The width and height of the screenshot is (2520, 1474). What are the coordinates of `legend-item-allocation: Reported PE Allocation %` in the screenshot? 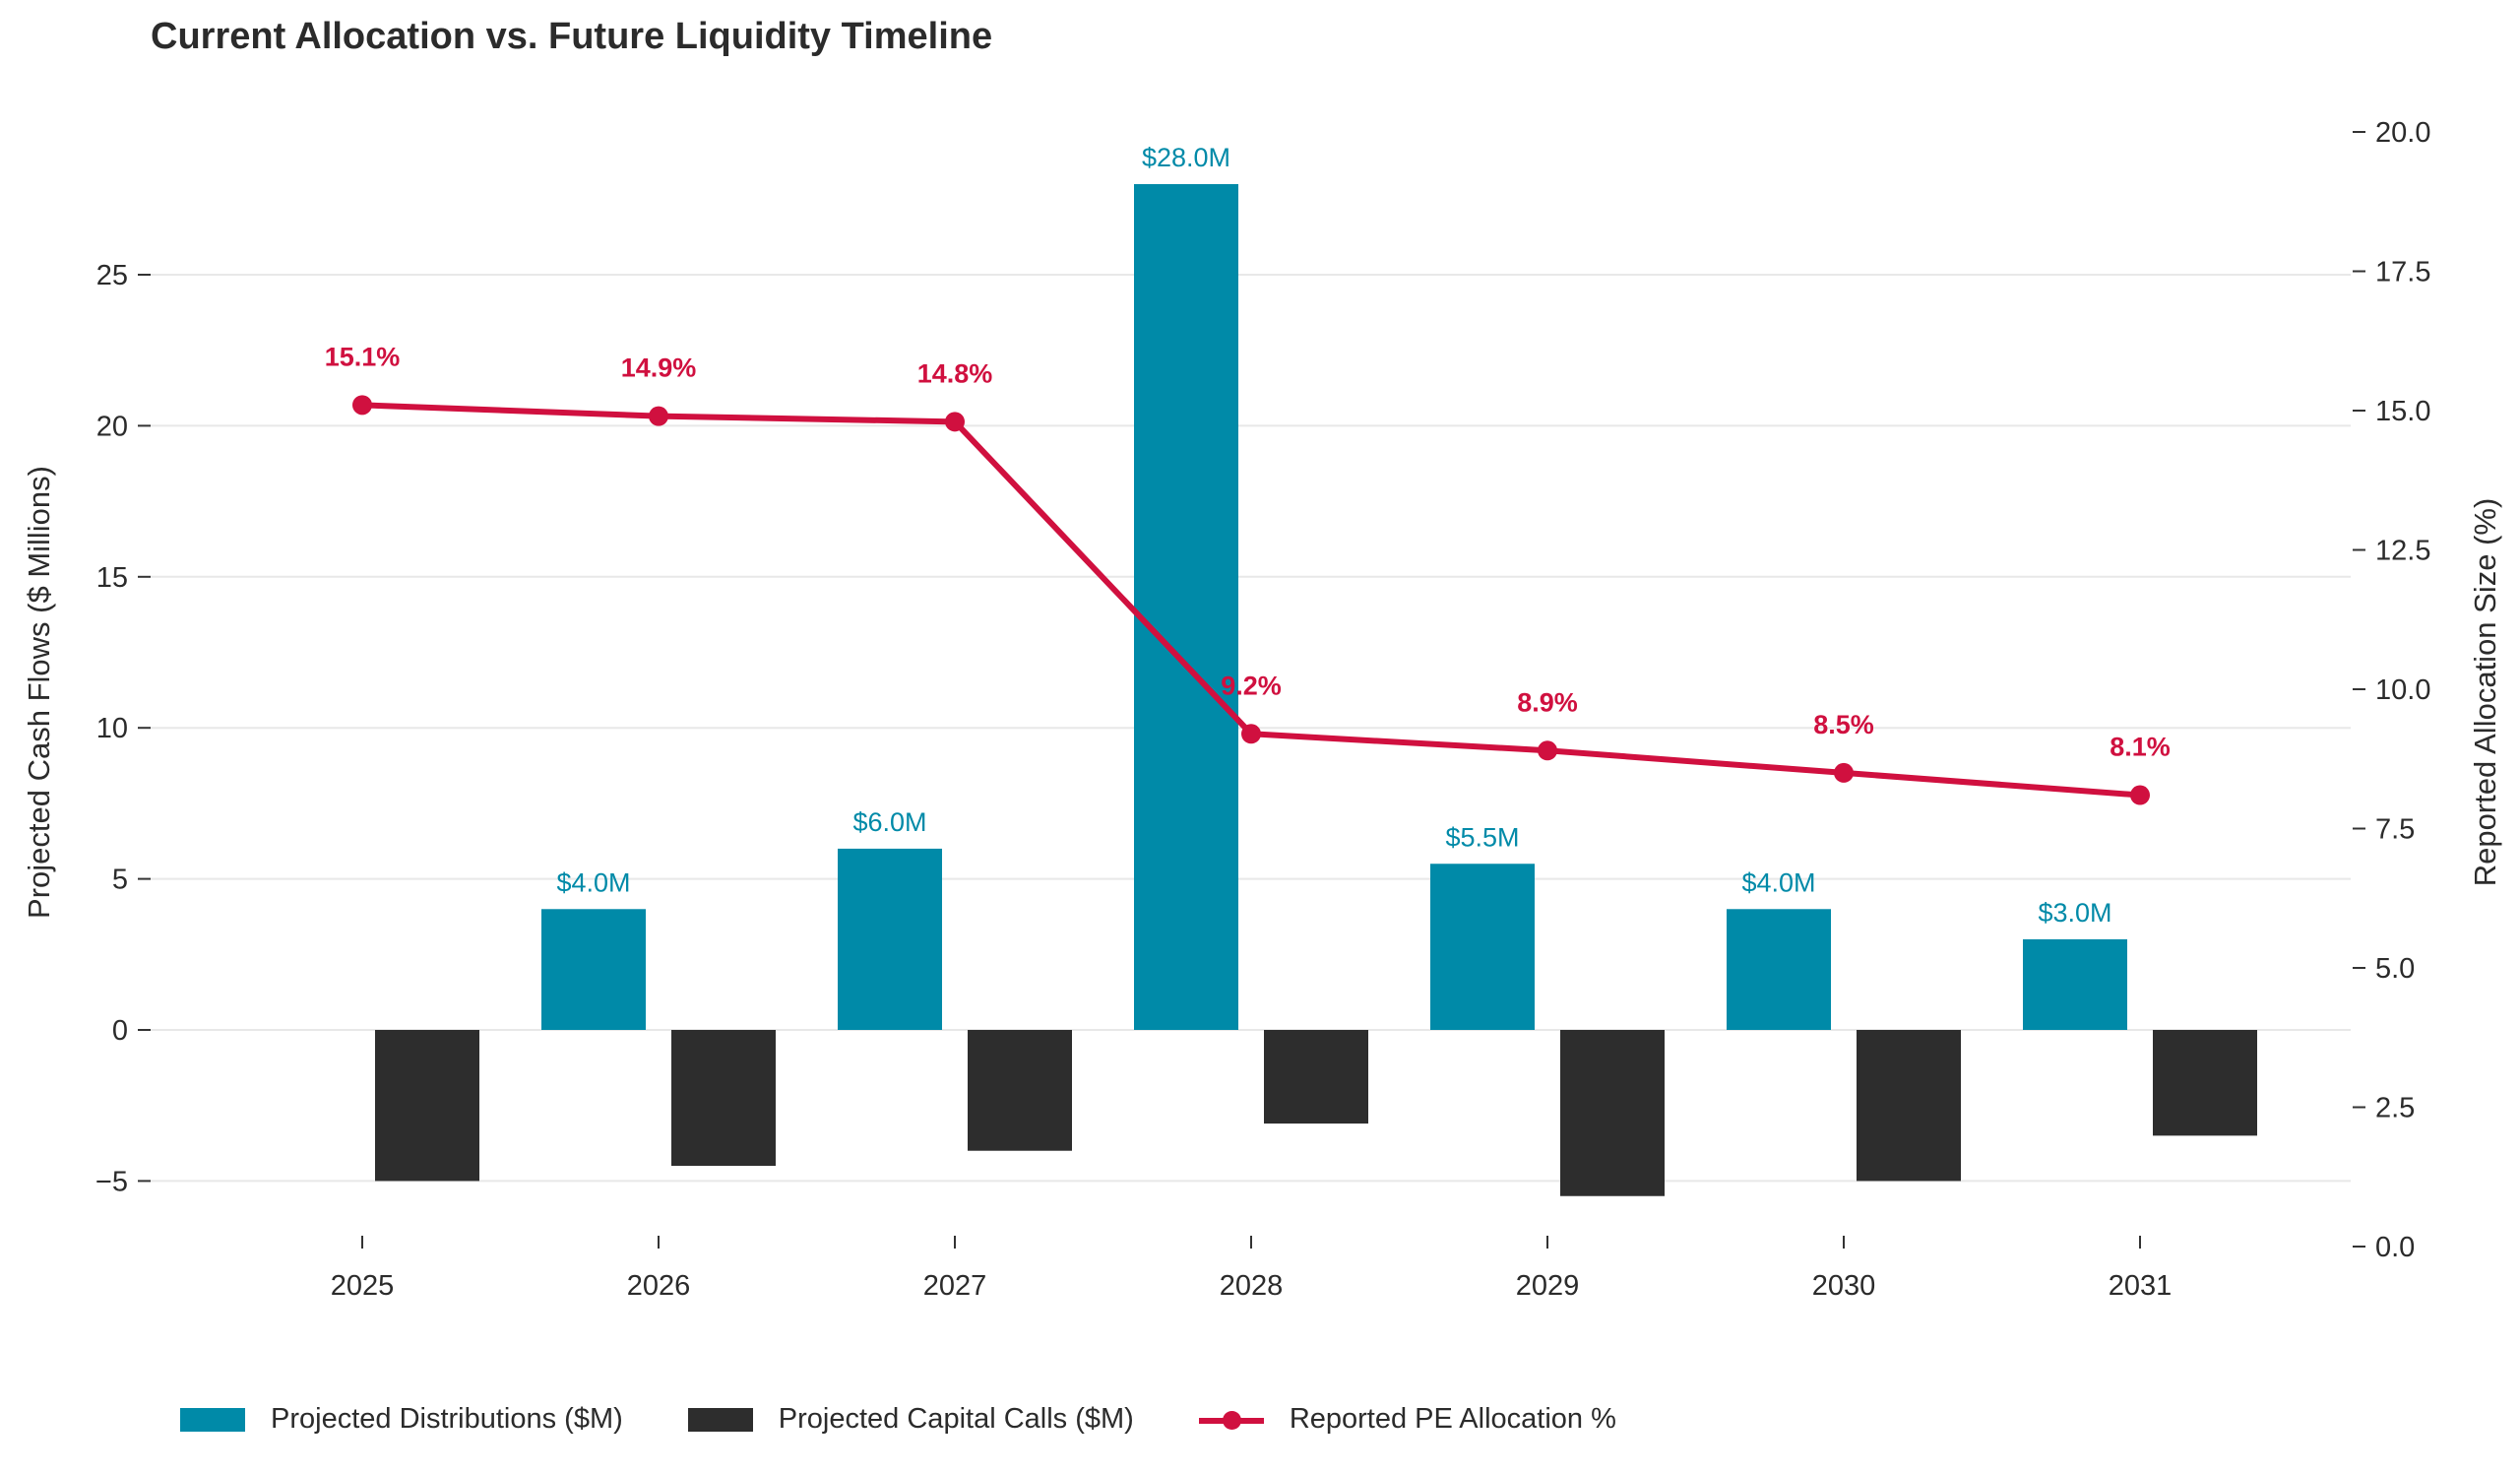 It's located at (1407, 1420).